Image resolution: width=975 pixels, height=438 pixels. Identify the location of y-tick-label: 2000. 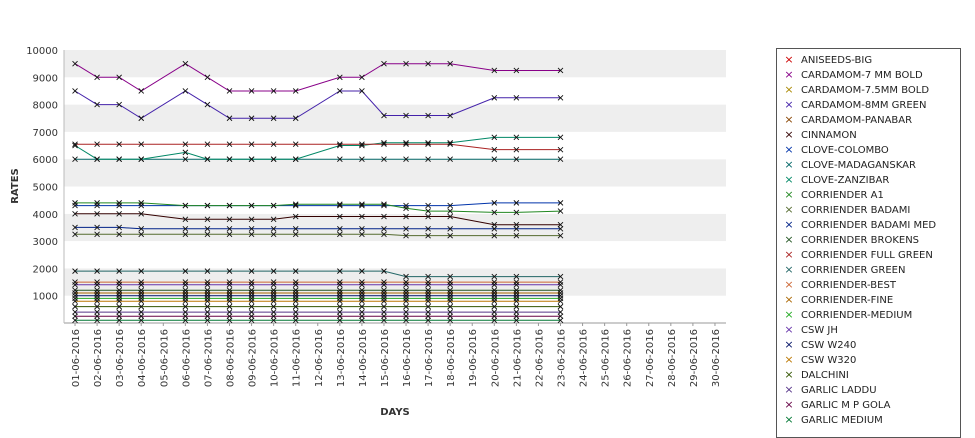
(45, 269).